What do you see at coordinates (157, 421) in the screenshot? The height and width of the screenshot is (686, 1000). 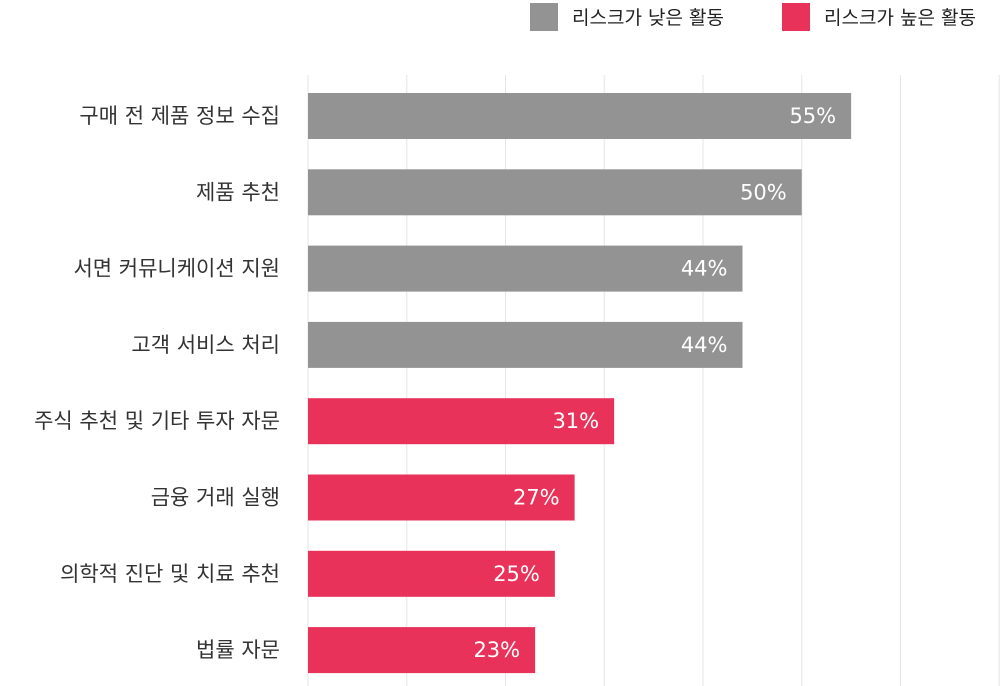 I see `category-label-5: 주식 추천 및 기타 투자 자문` at bounding box center [157, 421].